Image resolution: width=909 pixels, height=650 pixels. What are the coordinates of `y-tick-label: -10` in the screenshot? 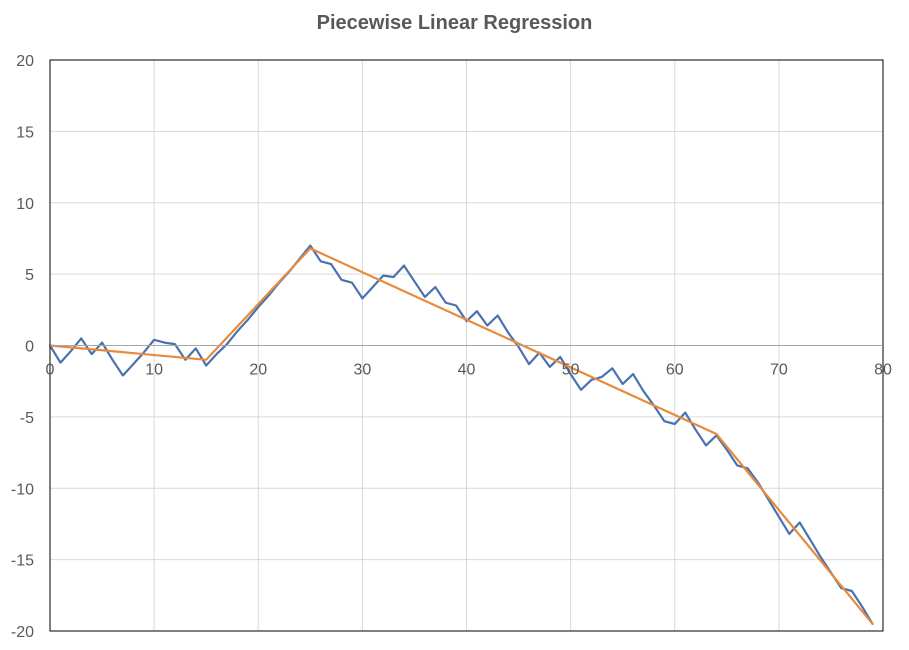 It's located at (22, 489).